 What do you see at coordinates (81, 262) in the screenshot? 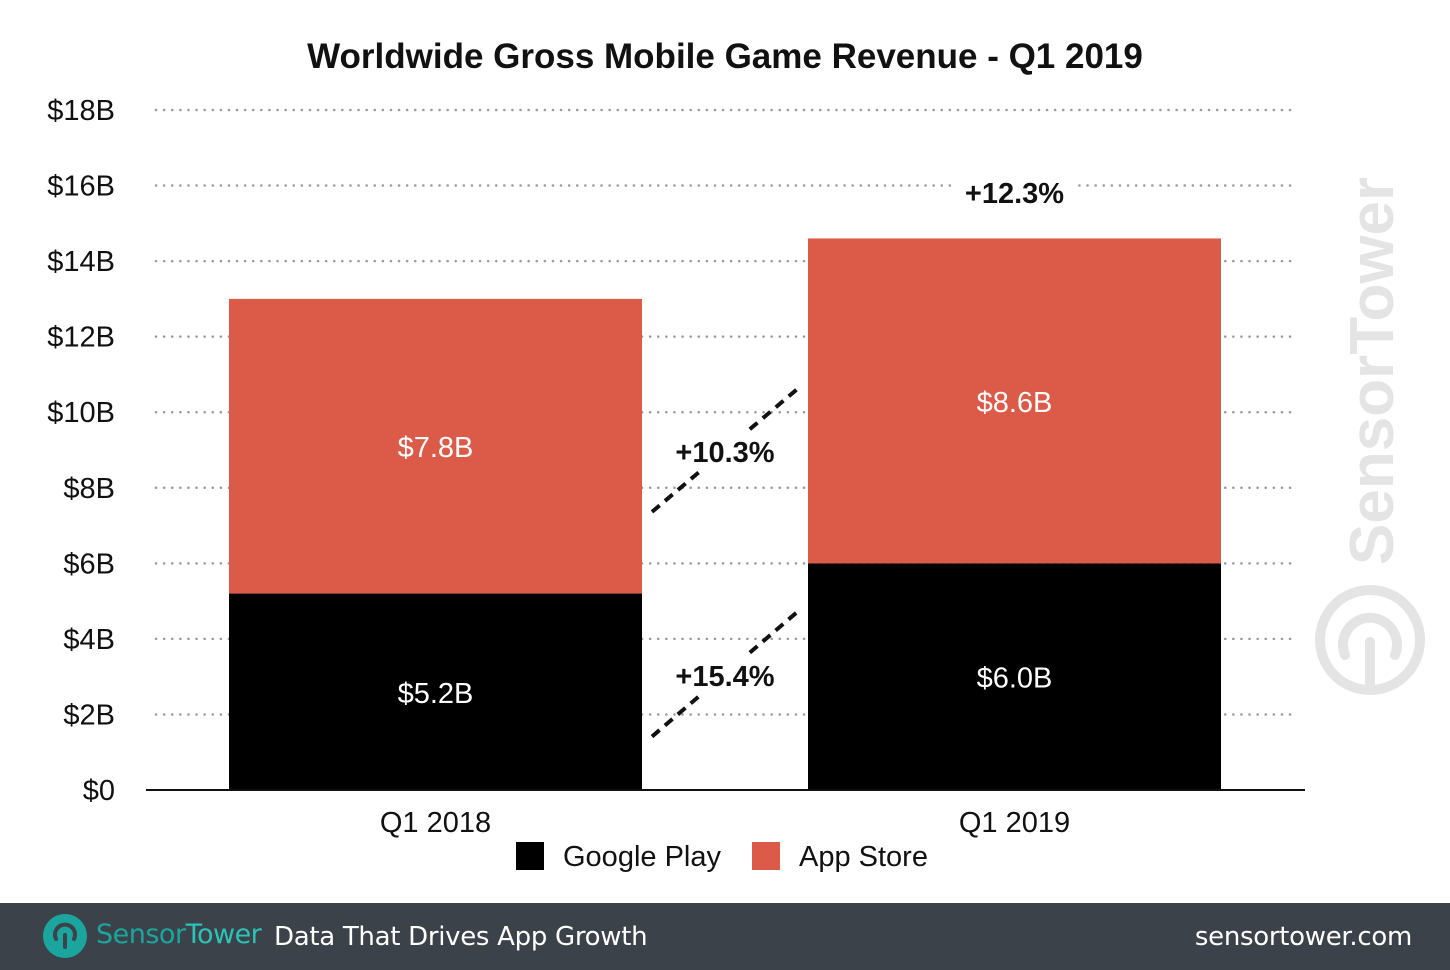
I see `y-tick-label: $14B` at bounding box center [81, 262].